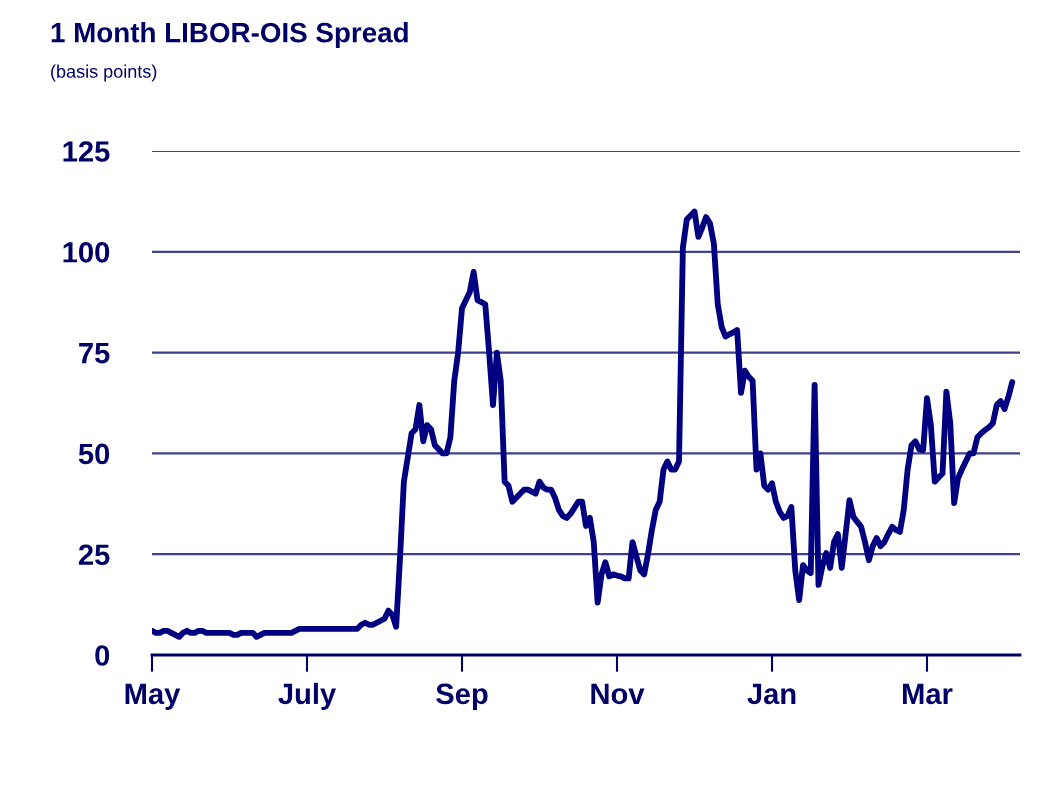 The image size is (1040, 787). Describe the element at coordinates (153, 696) in the screenshot. I see `x-tick-label: May` at that location.